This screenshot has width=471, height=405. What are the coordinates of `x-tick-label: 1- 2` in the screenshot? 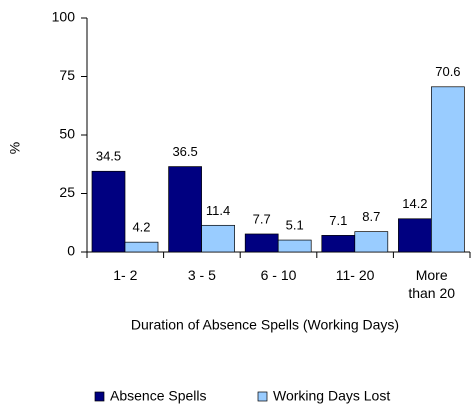 It's located at (125, 275).